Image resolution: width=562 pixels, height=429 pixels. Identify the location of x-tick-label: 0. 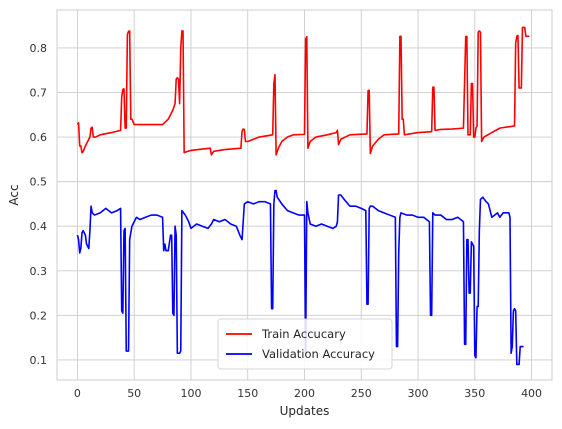
(77, 393).